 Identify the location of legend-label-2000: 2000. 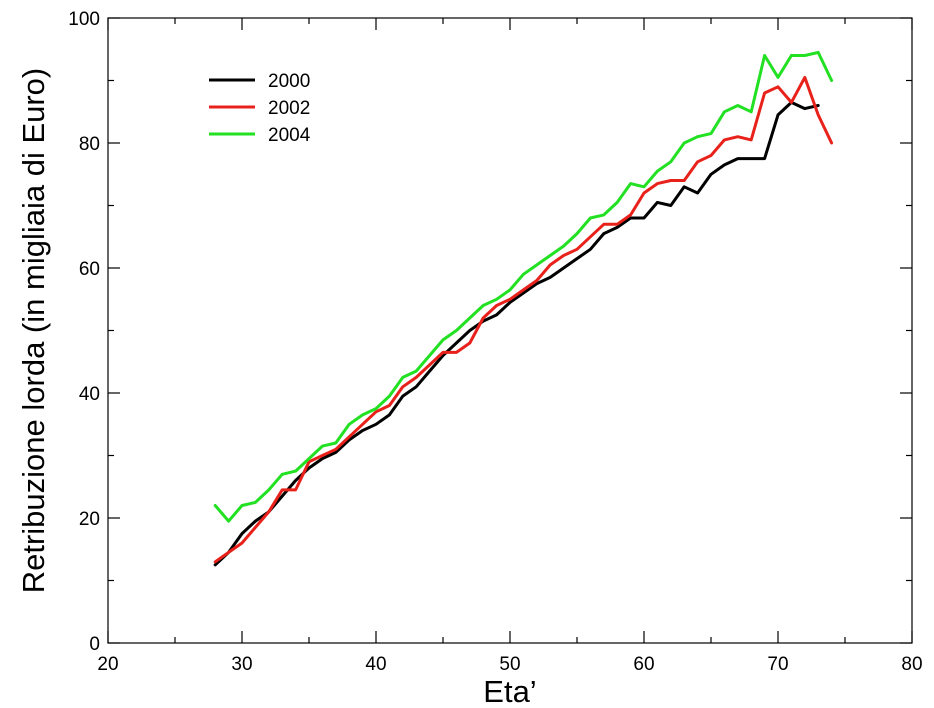
(289, 81).